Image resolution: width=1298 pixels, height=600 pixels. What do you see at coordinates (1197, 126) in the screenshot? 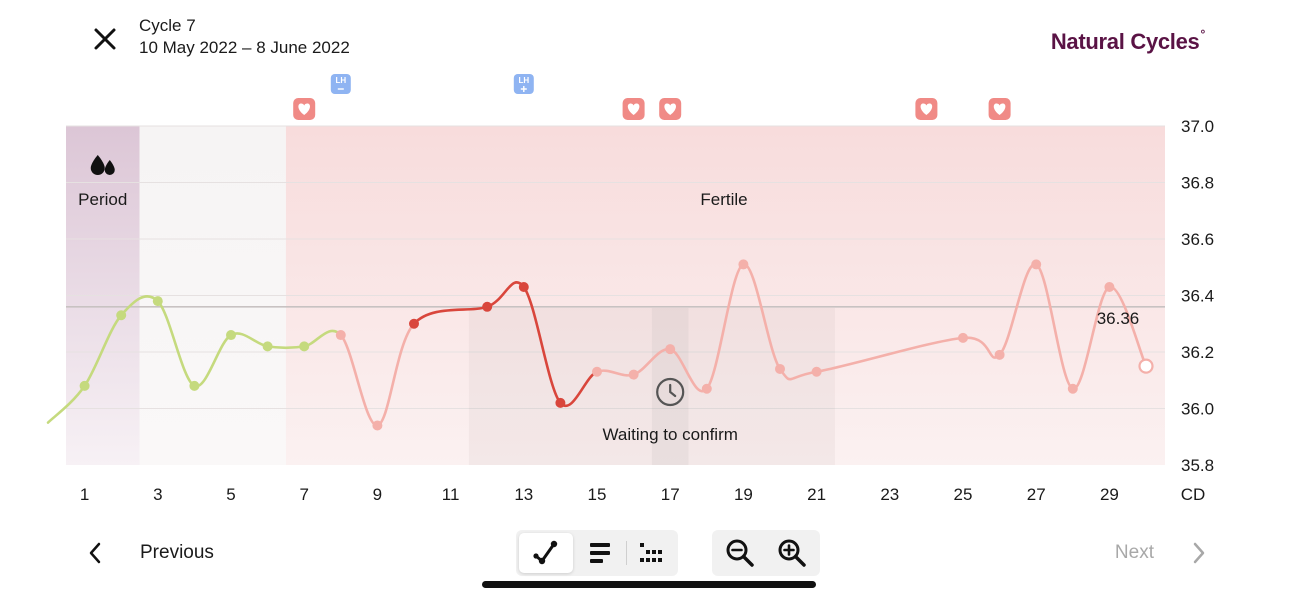
I see `y-tick-label: 37.0` at bounding box center [1197, 126].